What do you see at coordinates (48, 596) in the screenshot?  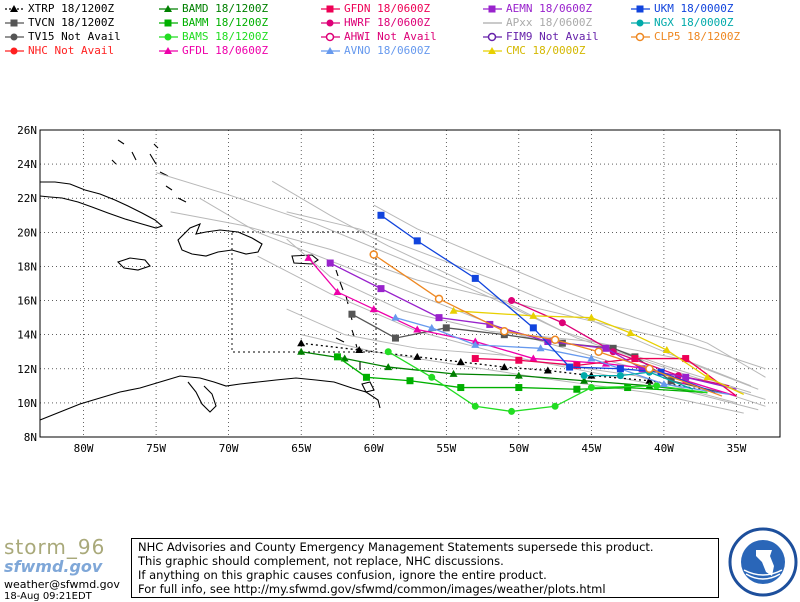 I see `issue-timestamp: 18-Aug 09:21EDT` at bounding box center [48, 596].